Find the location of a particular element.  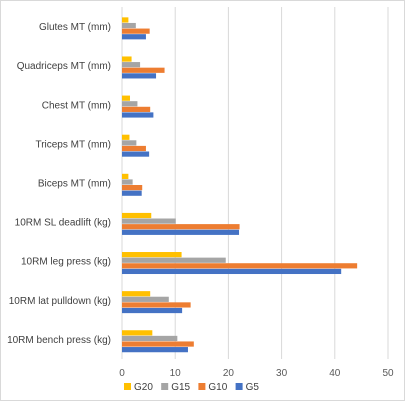

legend-label: G15 is located at coordinates (180, 387).